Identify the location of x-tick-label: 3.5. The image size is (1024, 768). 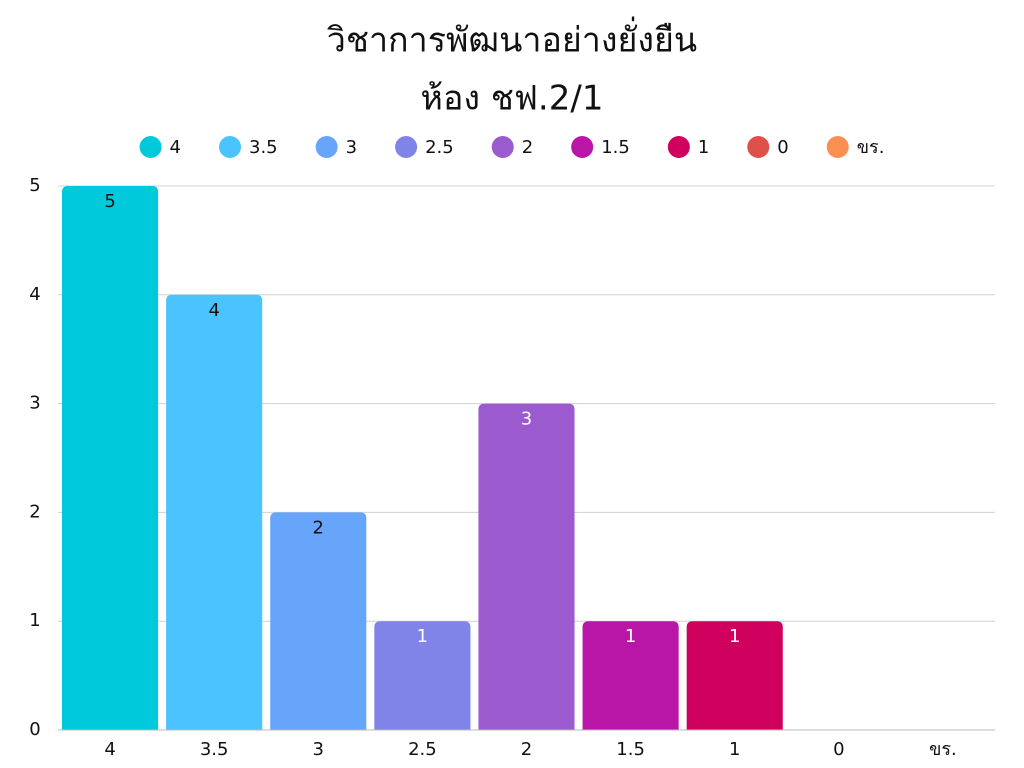
(214, 749).